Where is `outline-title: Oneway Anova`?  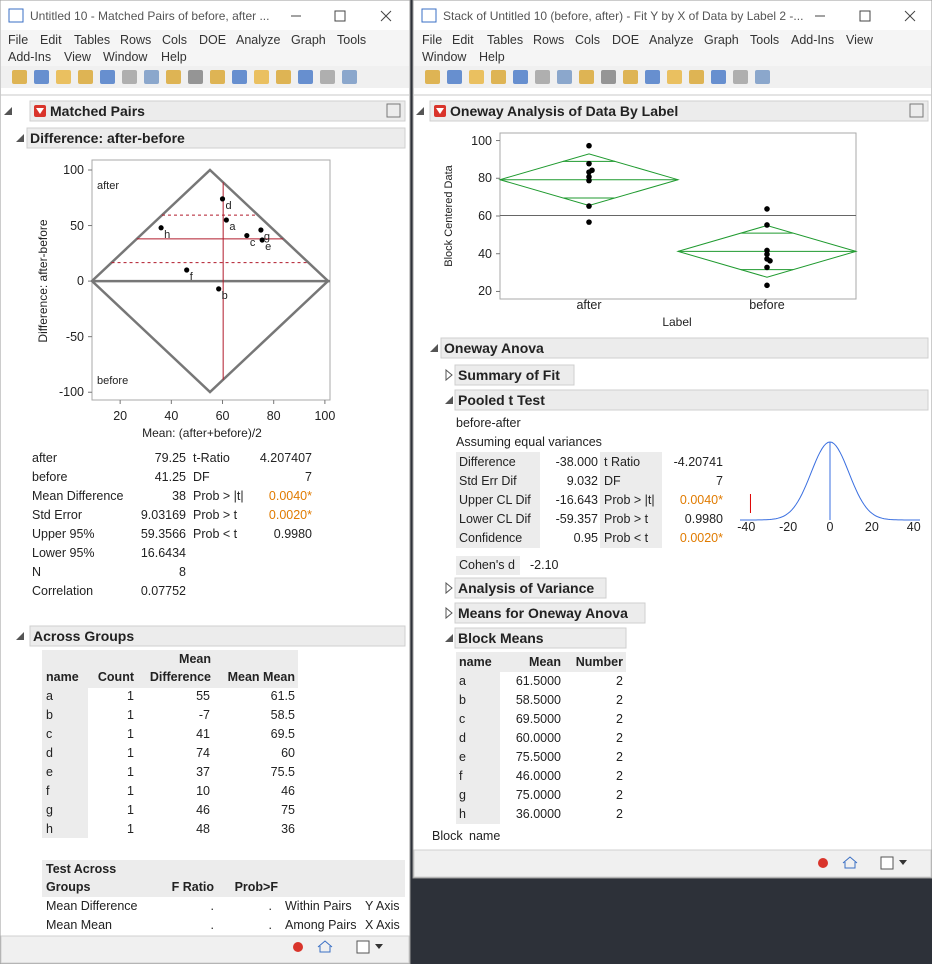
outline-title: Oneway Anova is located at coordinates (494, 348).